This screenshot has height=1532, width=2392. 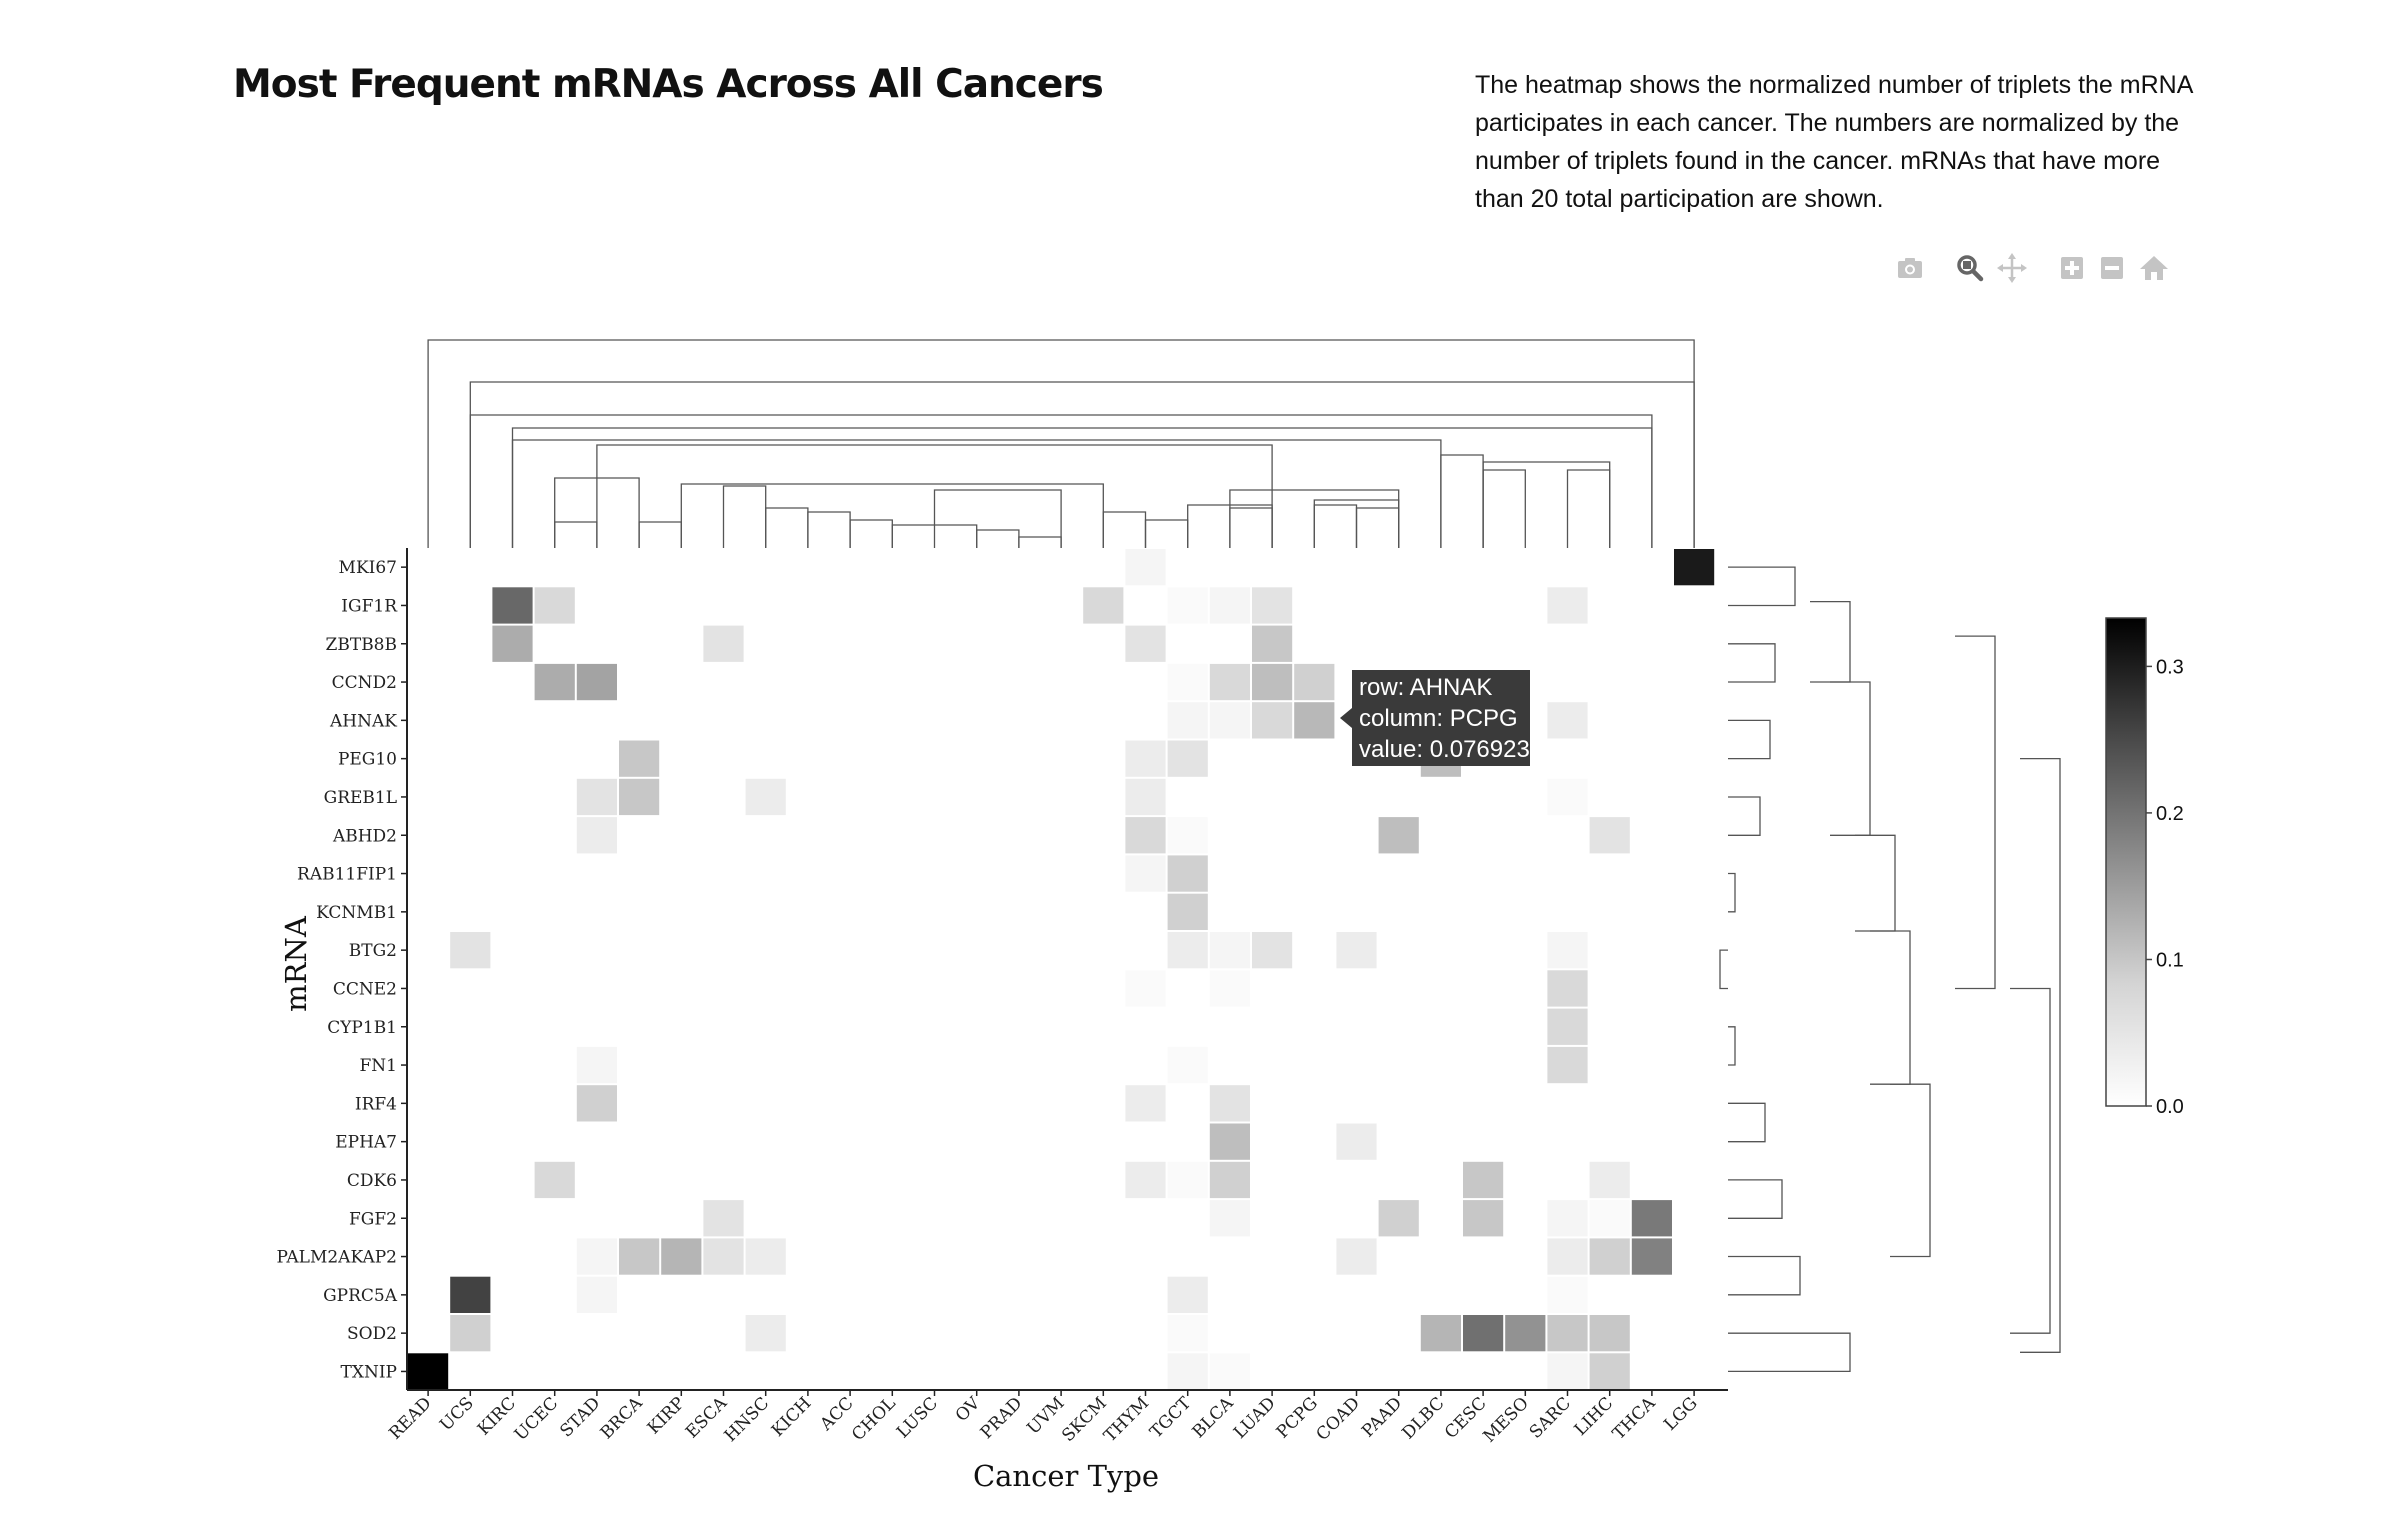 I want to click on heatmap-cell-fn1-stad, so click(x=596, y=1065).